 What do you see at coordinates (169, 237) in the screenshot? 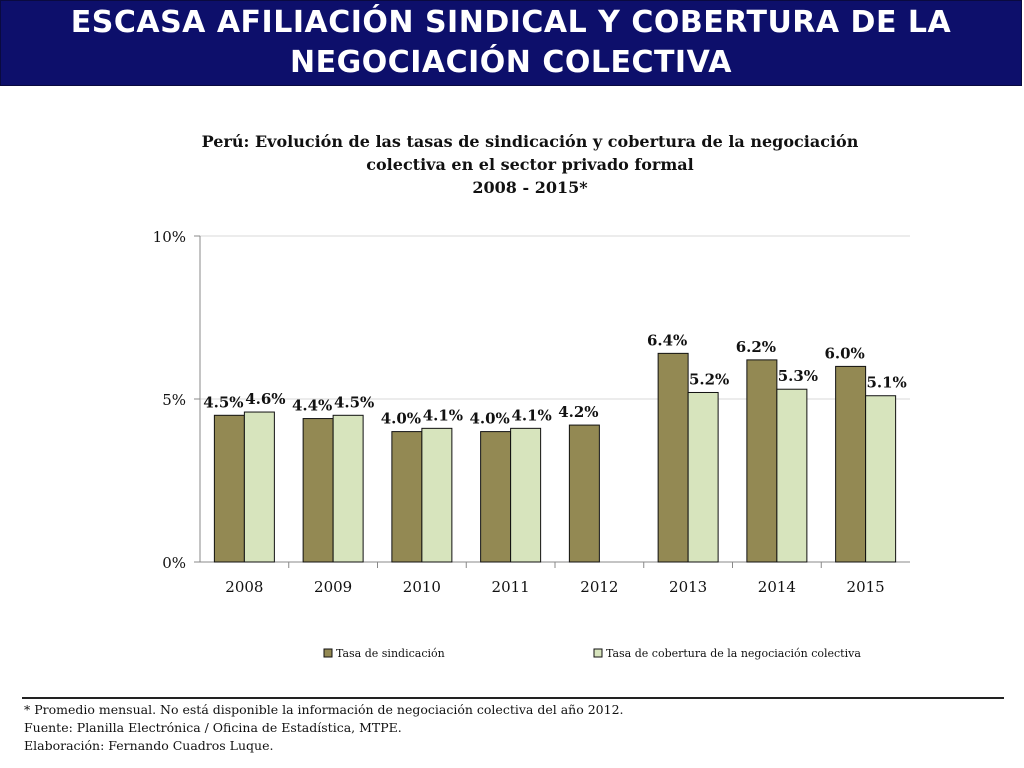
I see `y-tick-label: 10%` at bounding box center [169, 237].